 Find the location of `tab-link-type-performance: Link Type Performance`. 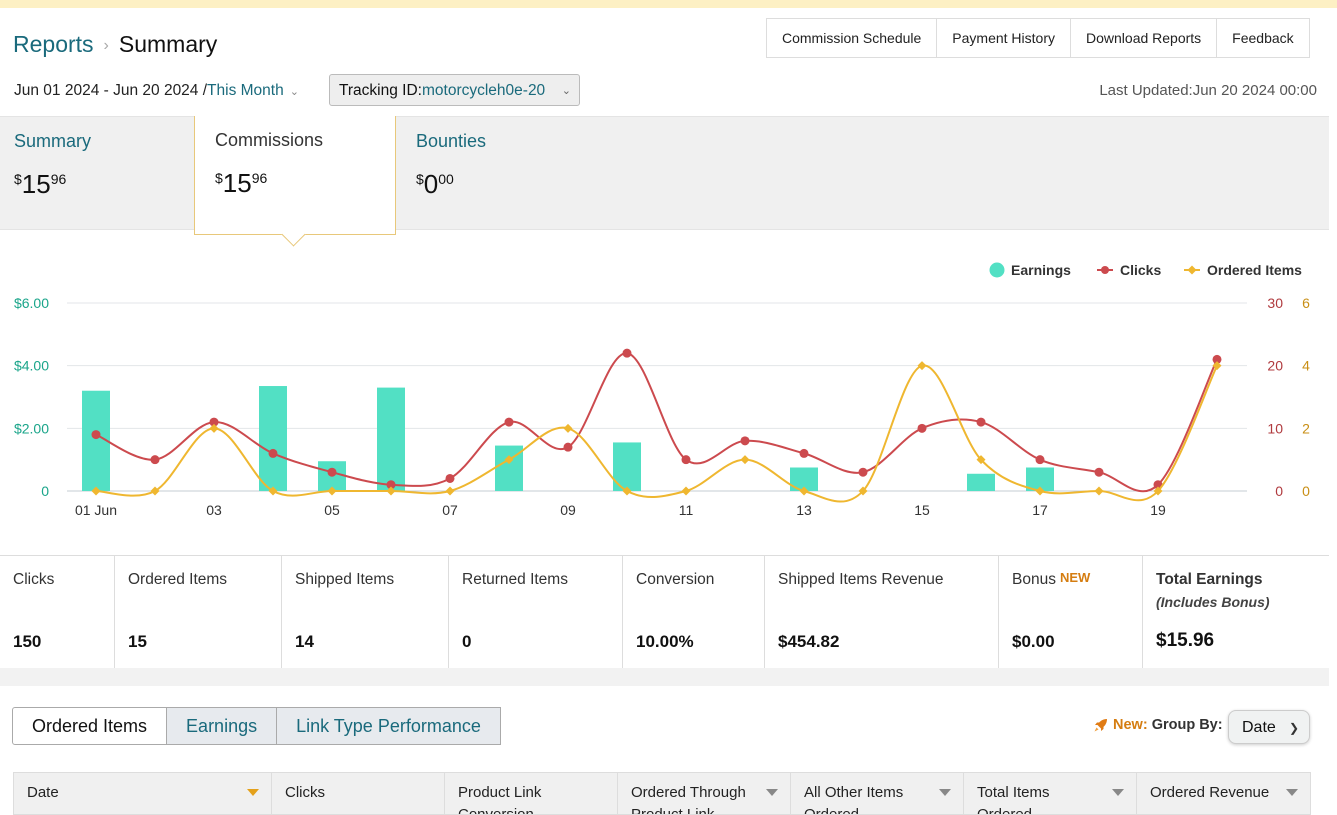

tab-link-type-performance: Link Type Performance is located at coordinates (388, 726).